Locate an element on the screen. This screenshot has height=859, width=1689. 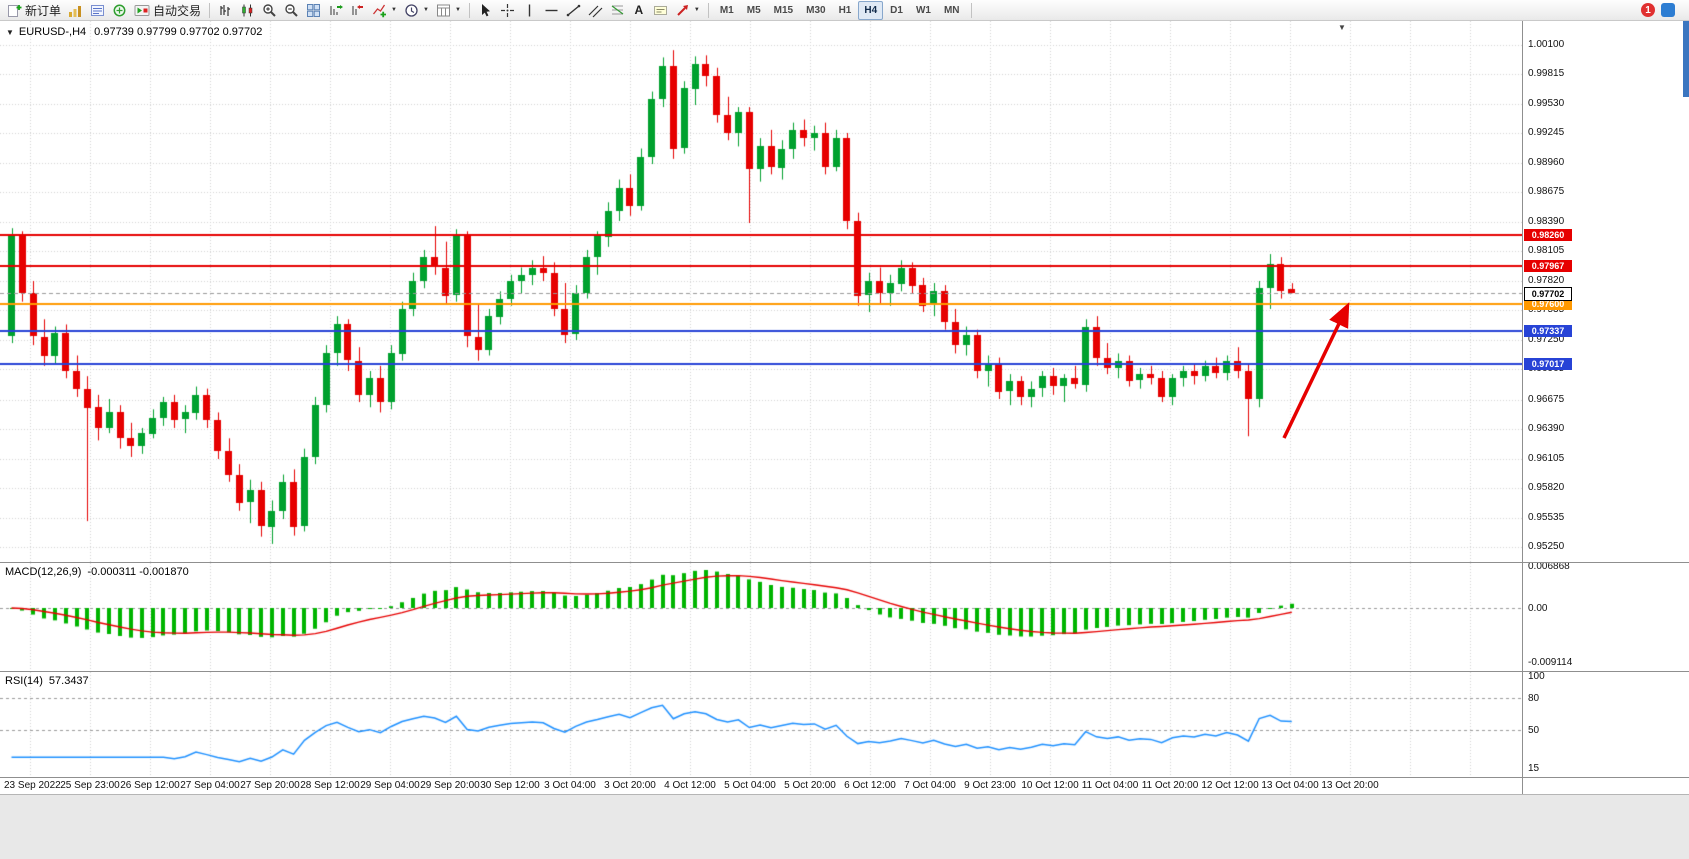
auto-scroll-button is located at coordinates (335, 10).